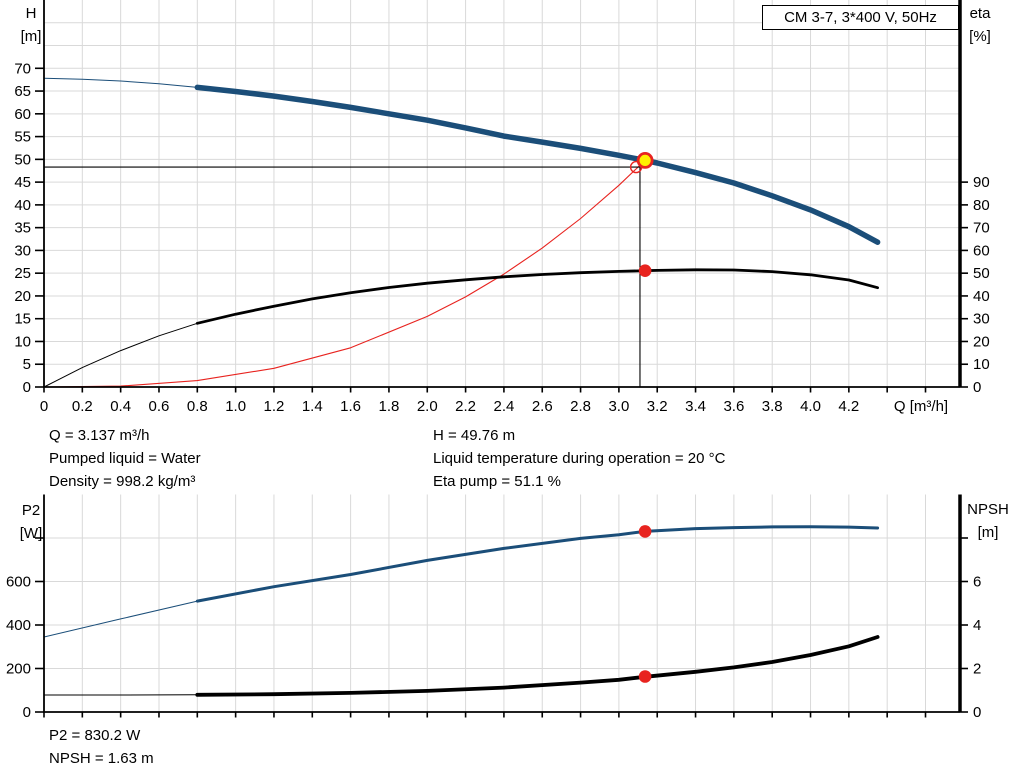  I want to click on tick-label: 2.2, so click(465, 406).